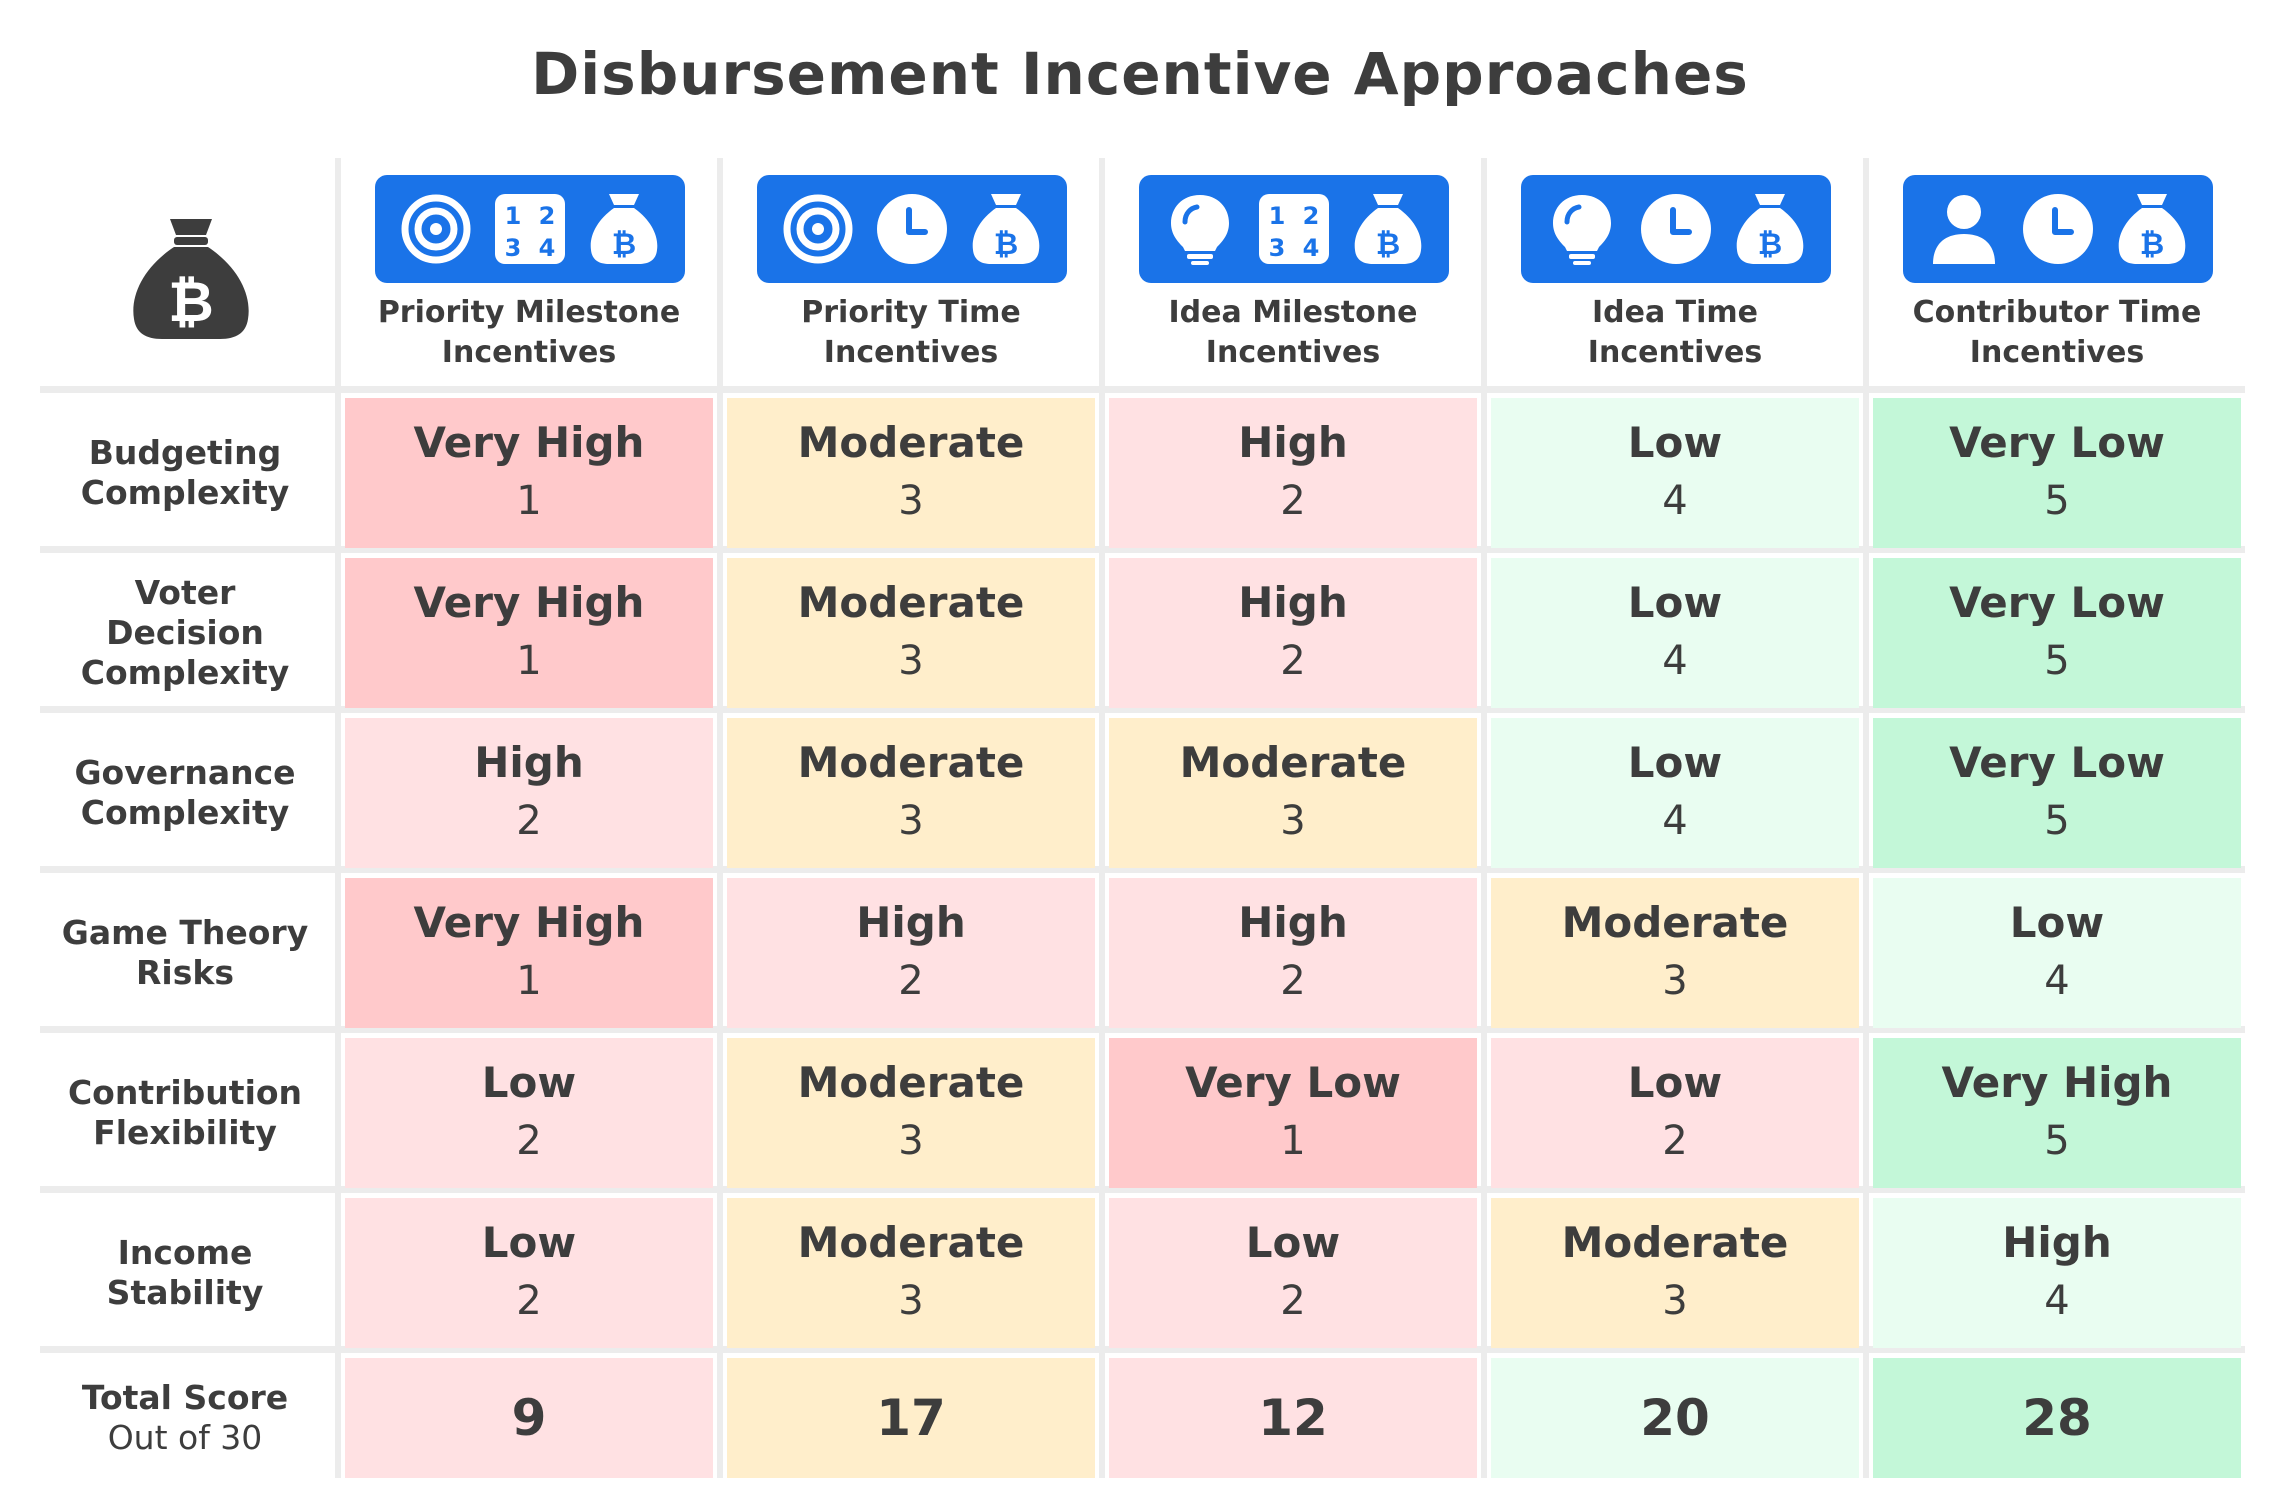  What do you see at coordinates (911, 1418) in the screenshot?
I see `total-score-cell: 17` at bounding box center [911, 1418].